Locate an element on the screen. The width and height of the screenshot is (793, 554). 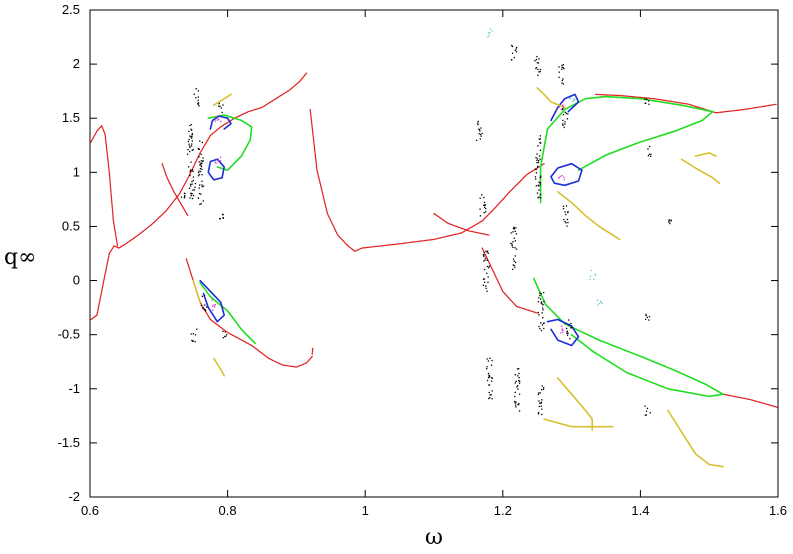
series-3-curve is located at coordinates (196, 291).